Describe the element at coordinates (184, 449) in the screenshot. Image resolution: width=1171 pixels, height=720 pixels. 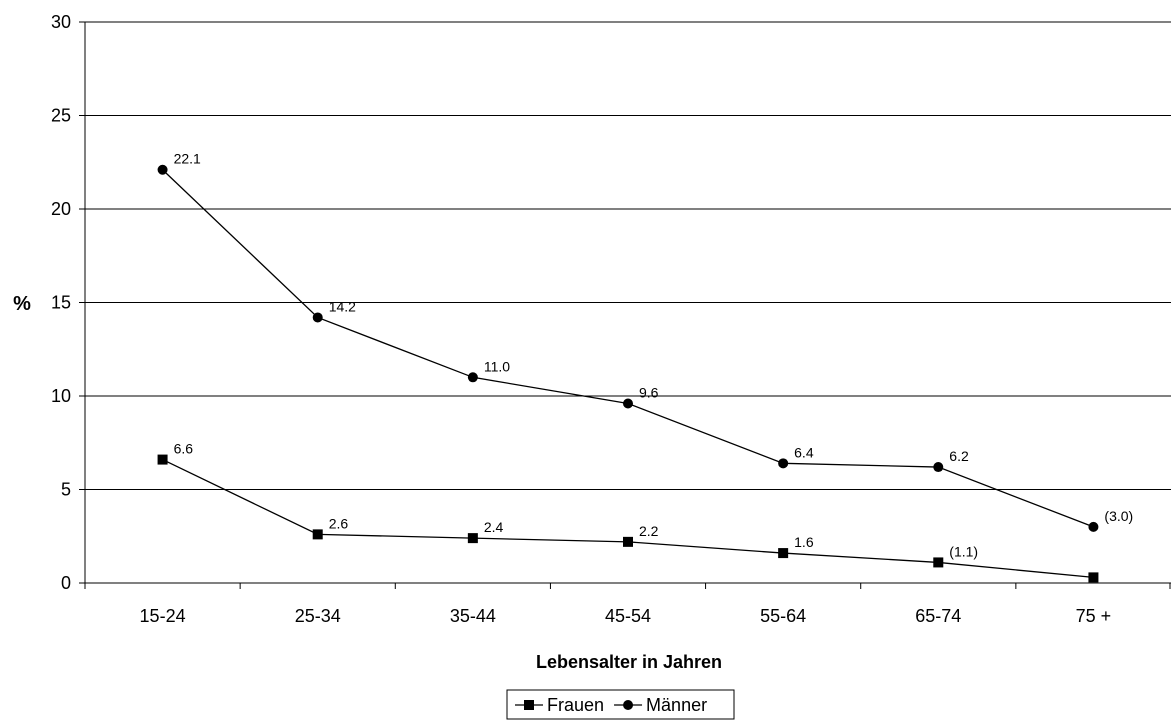
I see `data-label: 6.6` at that location.